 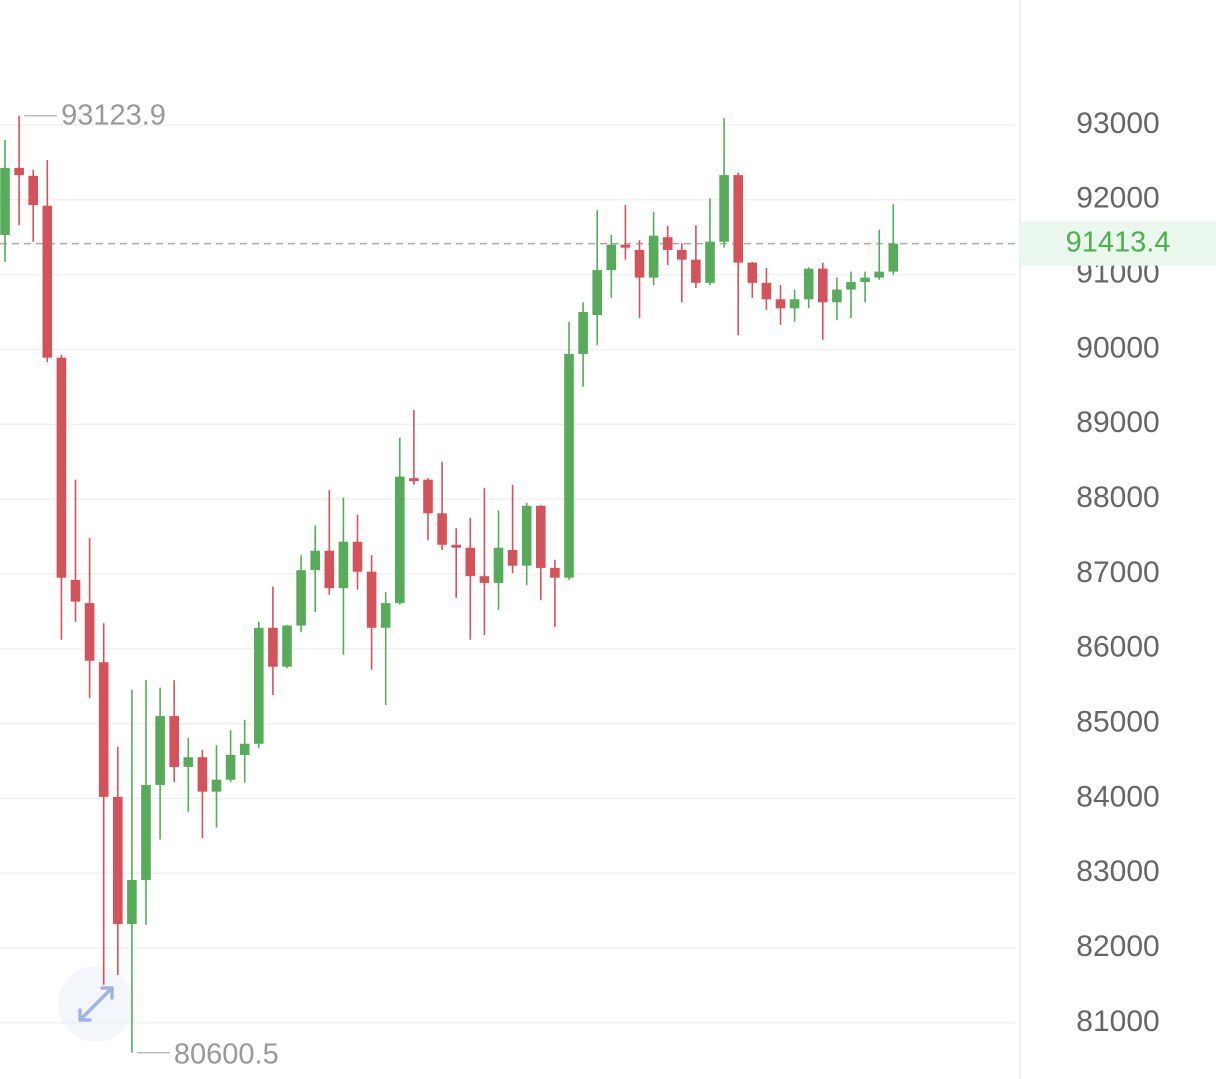 What do you see at coordinates (1117, 123) in the screenshot?
I see `y-tick-label: 93000` at bounding box center [1117, 123].